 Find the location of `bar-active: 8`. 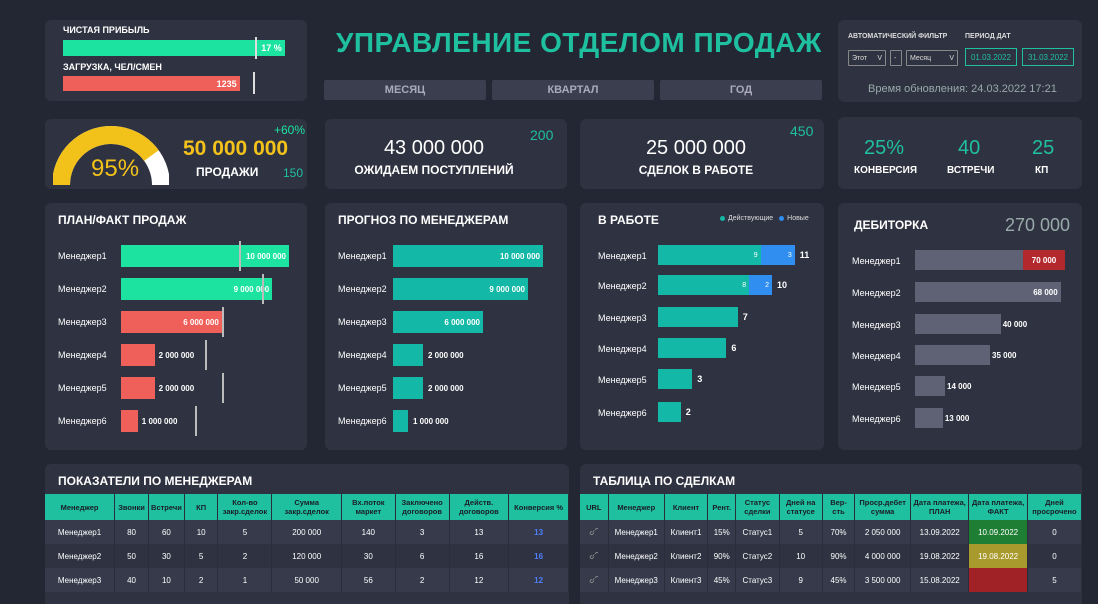

bar-active: 8 is located at coordinates (704, 285).